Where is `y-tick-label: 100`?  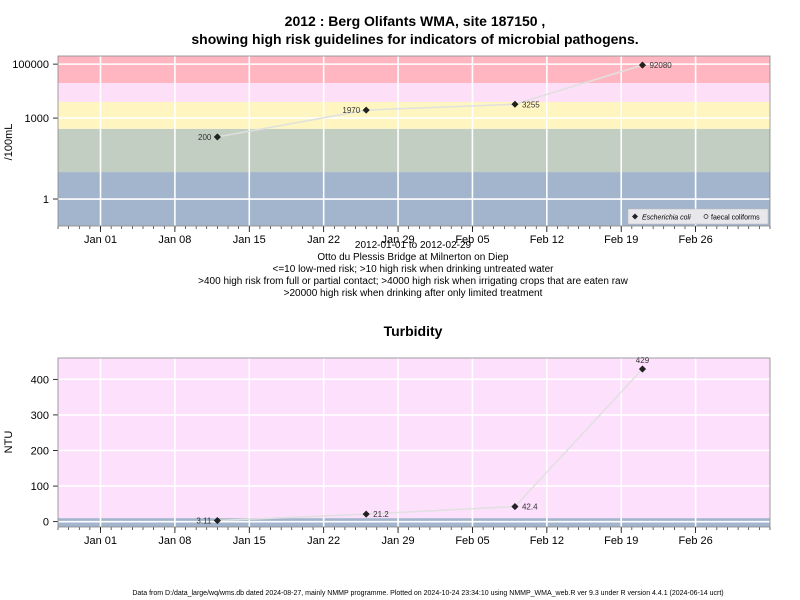
y-tick-label: 100 is located at coordinates (40, 487).